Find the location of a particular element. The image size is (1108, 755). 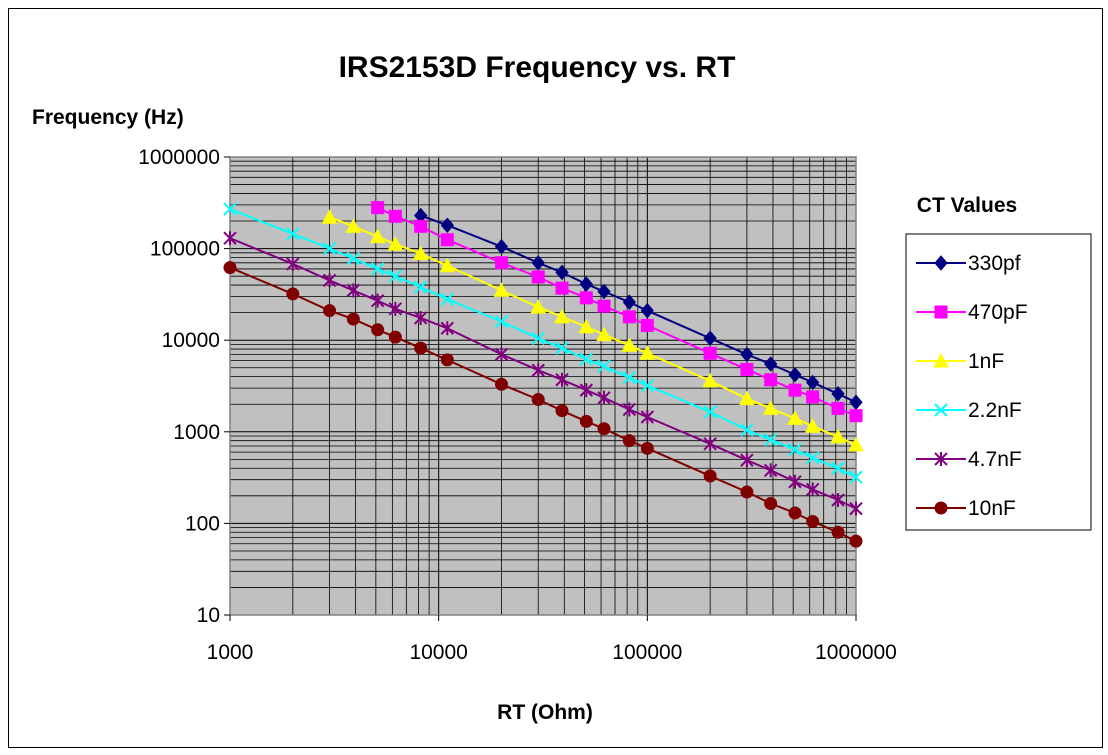

legend-item: 2.2nF is located at coordinates (969, 410).